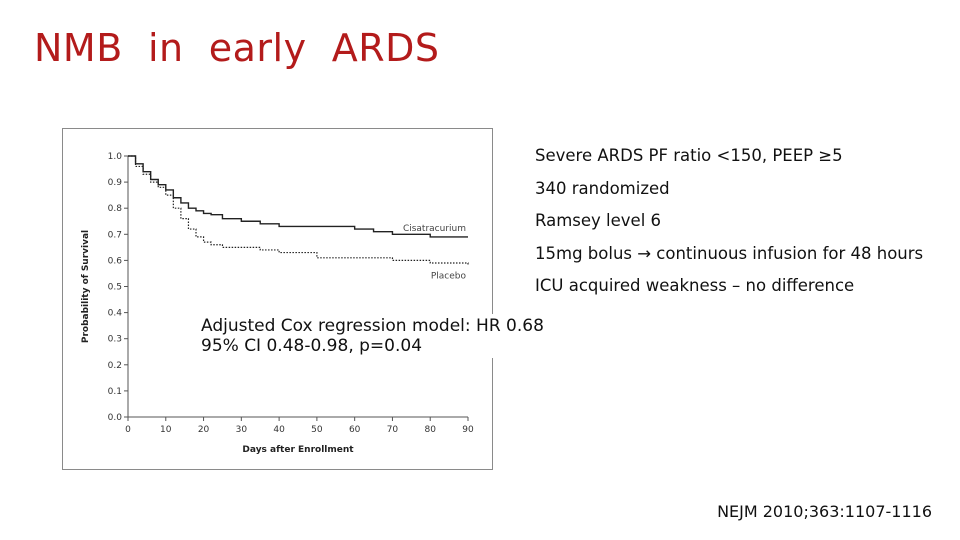 Image resolution: width=960 pixels, height=540 pixels. Describe the element at coordinates (393, 430) in the screenshot. I see `x-tick-label: 70` at that location.